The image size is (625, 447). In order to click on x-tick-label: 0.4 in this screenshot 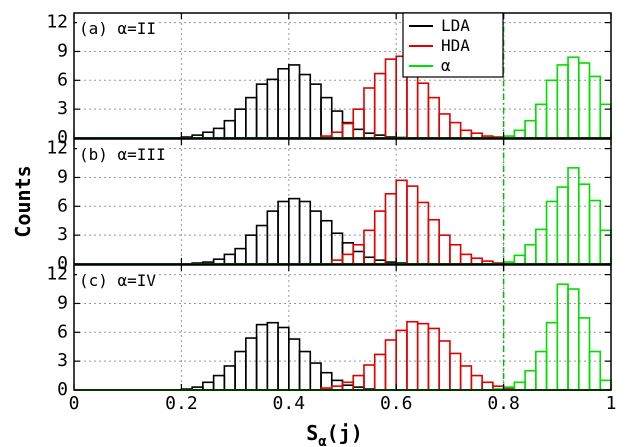, I will do `click(289, 403)`.